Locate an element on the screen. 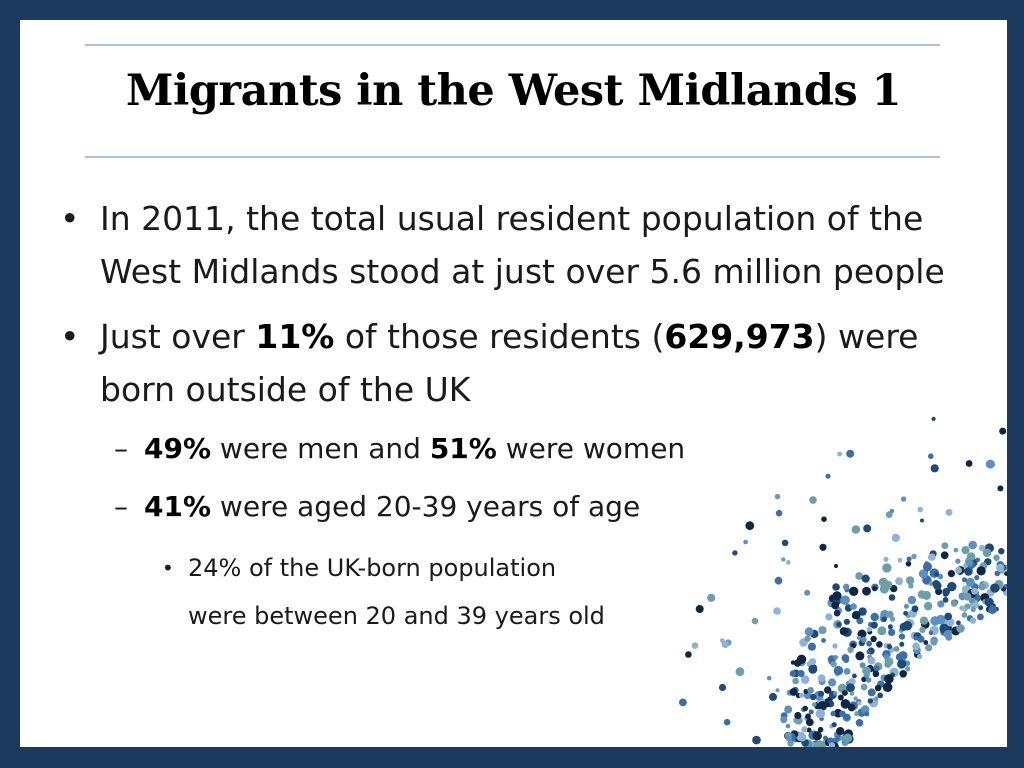 This screenshot has width=1024, height=768. women-percent: 51% is located at coordinates (463, 448).